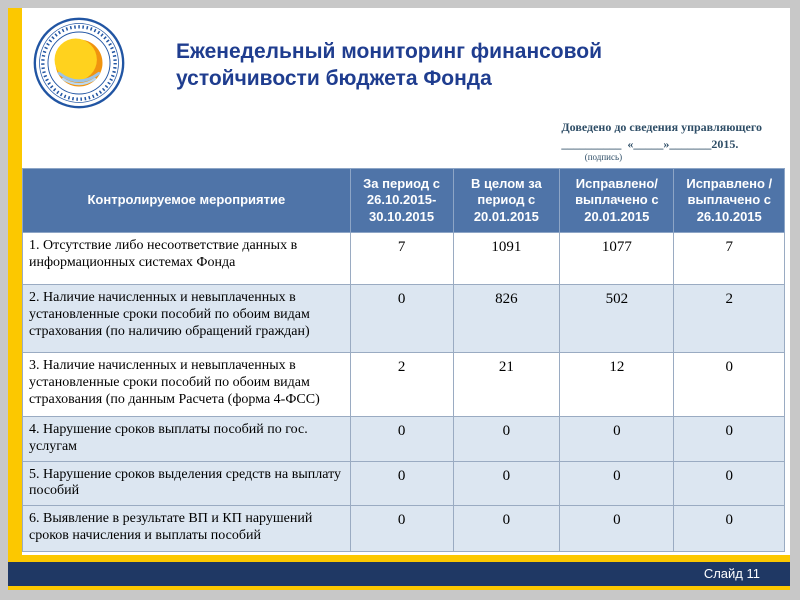 Image resolution: width=800 pixels, height=600 pixels. I want to click on row-value: 1091, so click(506, 258).